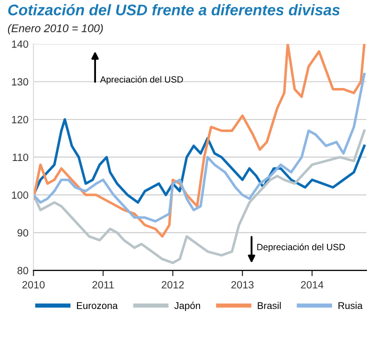 The height and width of the screenshot is (338, 372). Describe the element at coordinates (103, 284) in the screenshot. I see `x-tick-label: 2011` at that location.